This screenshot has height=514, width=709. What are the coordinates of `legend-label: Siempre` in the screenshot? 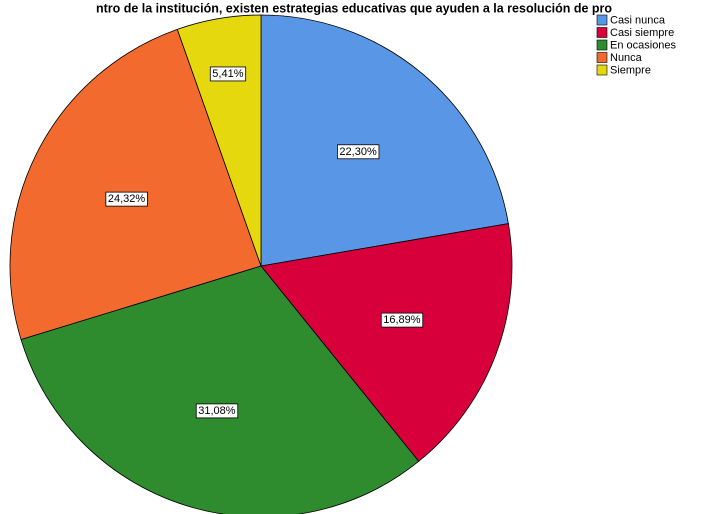 It's located at (630, 70).